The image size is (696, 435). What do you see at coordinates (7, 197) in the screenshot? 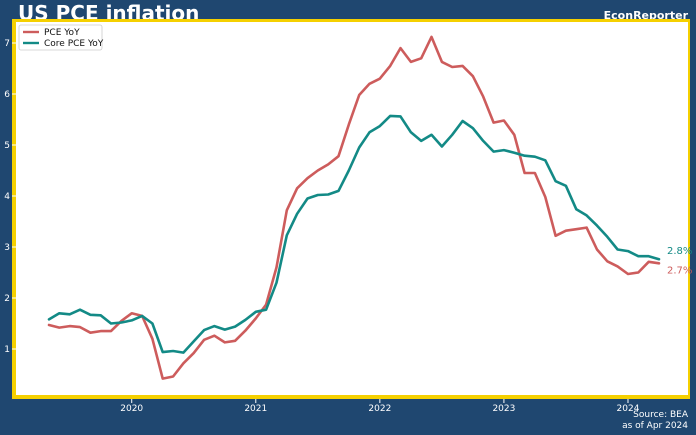
I see `y-tick-label: 4` at bounding box center [7, 197].